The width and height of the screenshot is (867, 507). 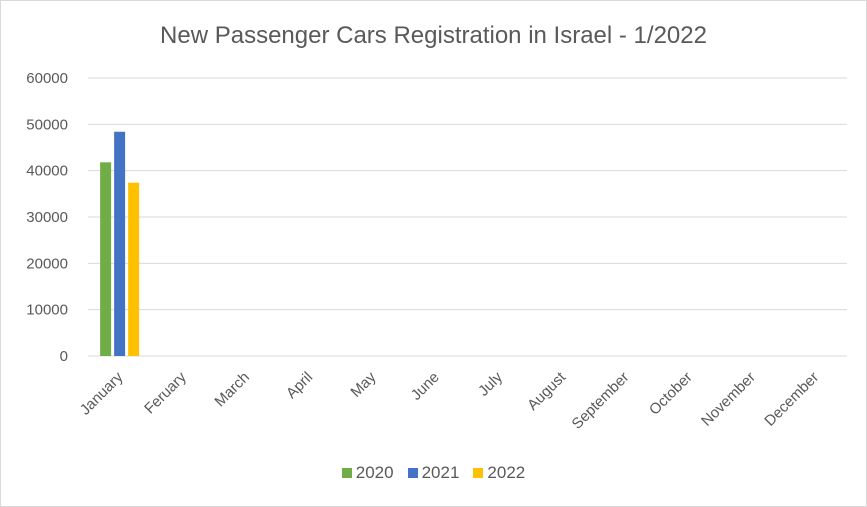 What do you see at coordinates (47, 171) in the screenshot?
I see `y-tick-label: 40000` at bounding box center [47, 171].